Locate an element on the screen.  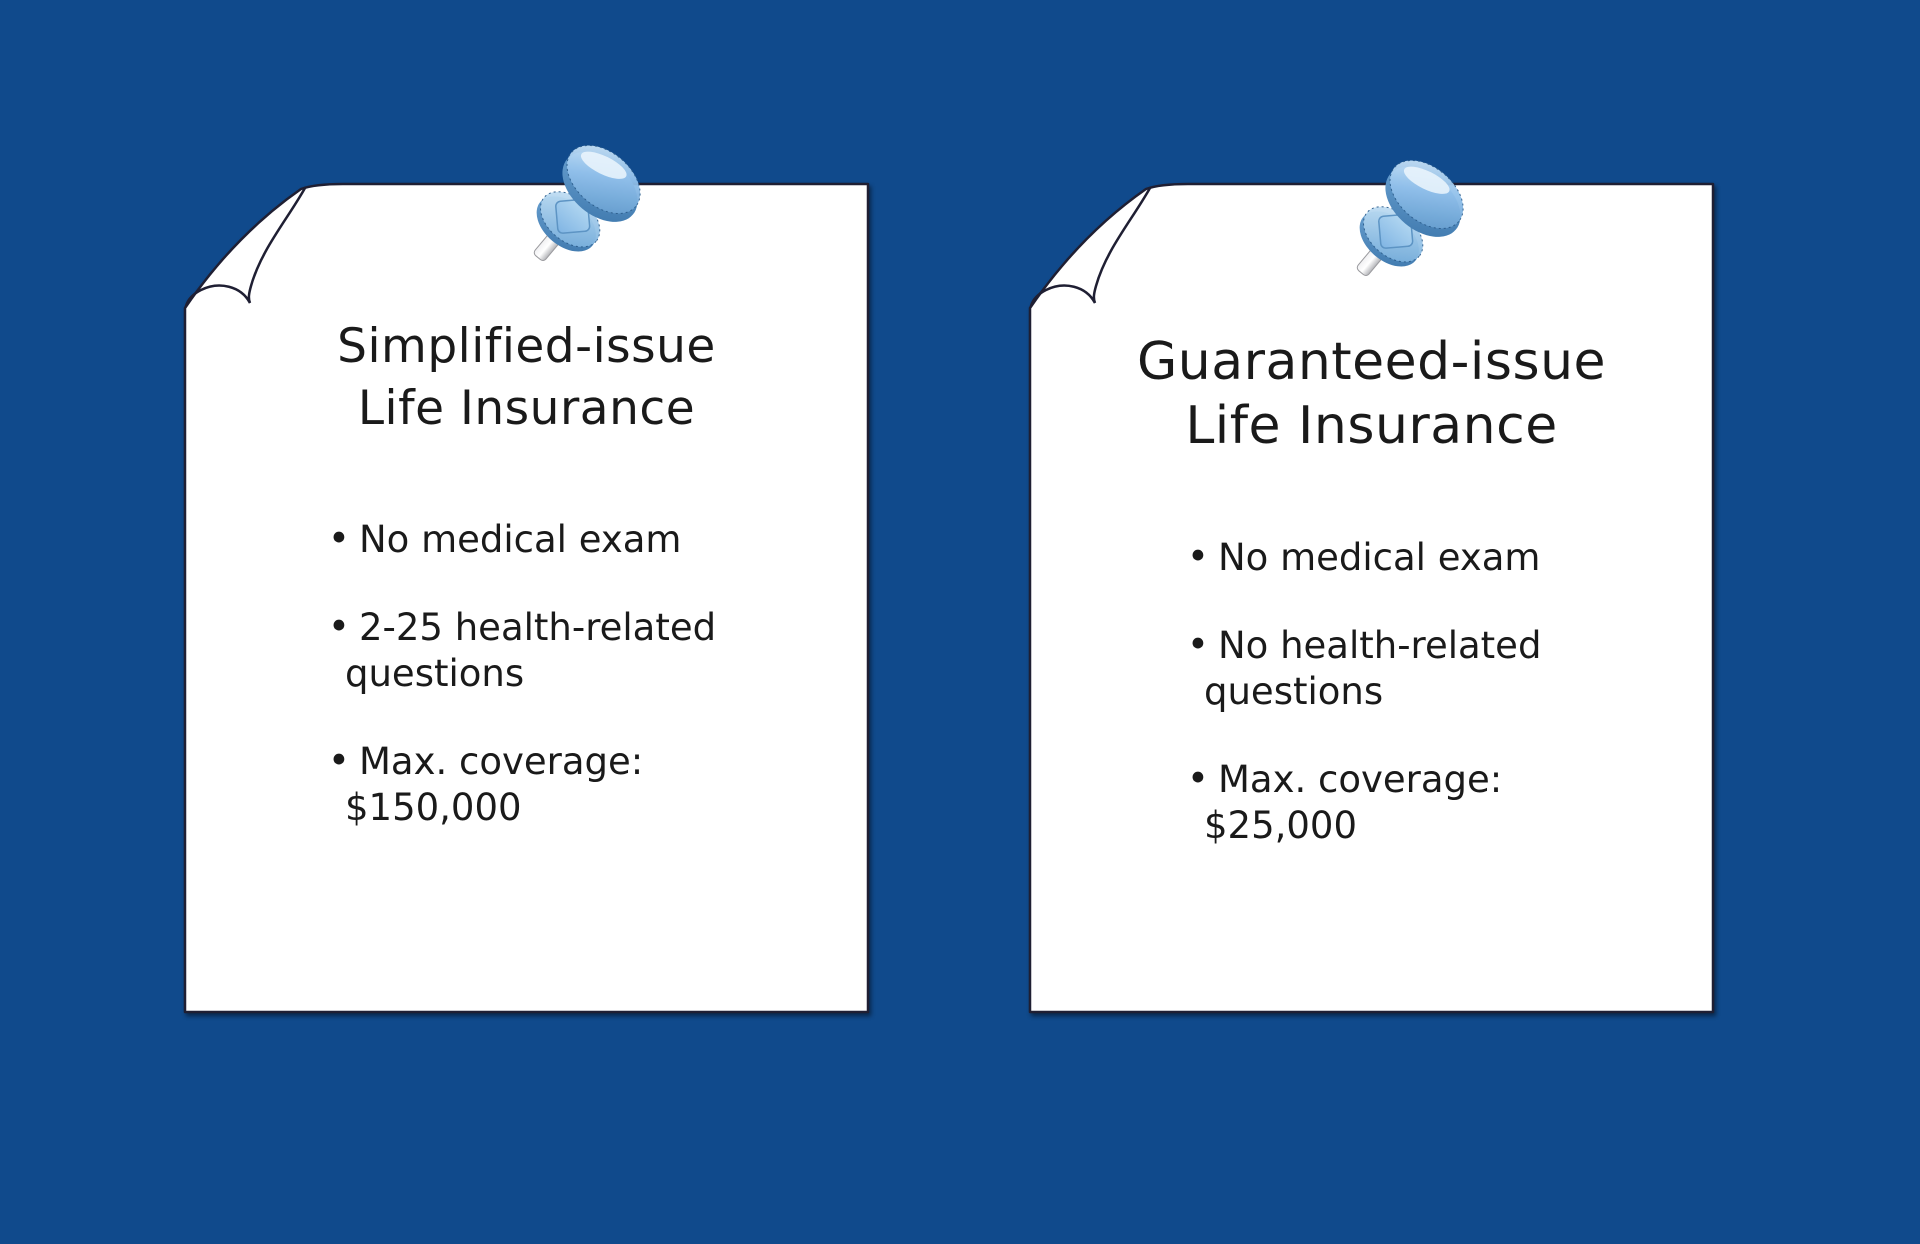
bullet-item: • No health-related questions is located at coordinates (1436, 669).